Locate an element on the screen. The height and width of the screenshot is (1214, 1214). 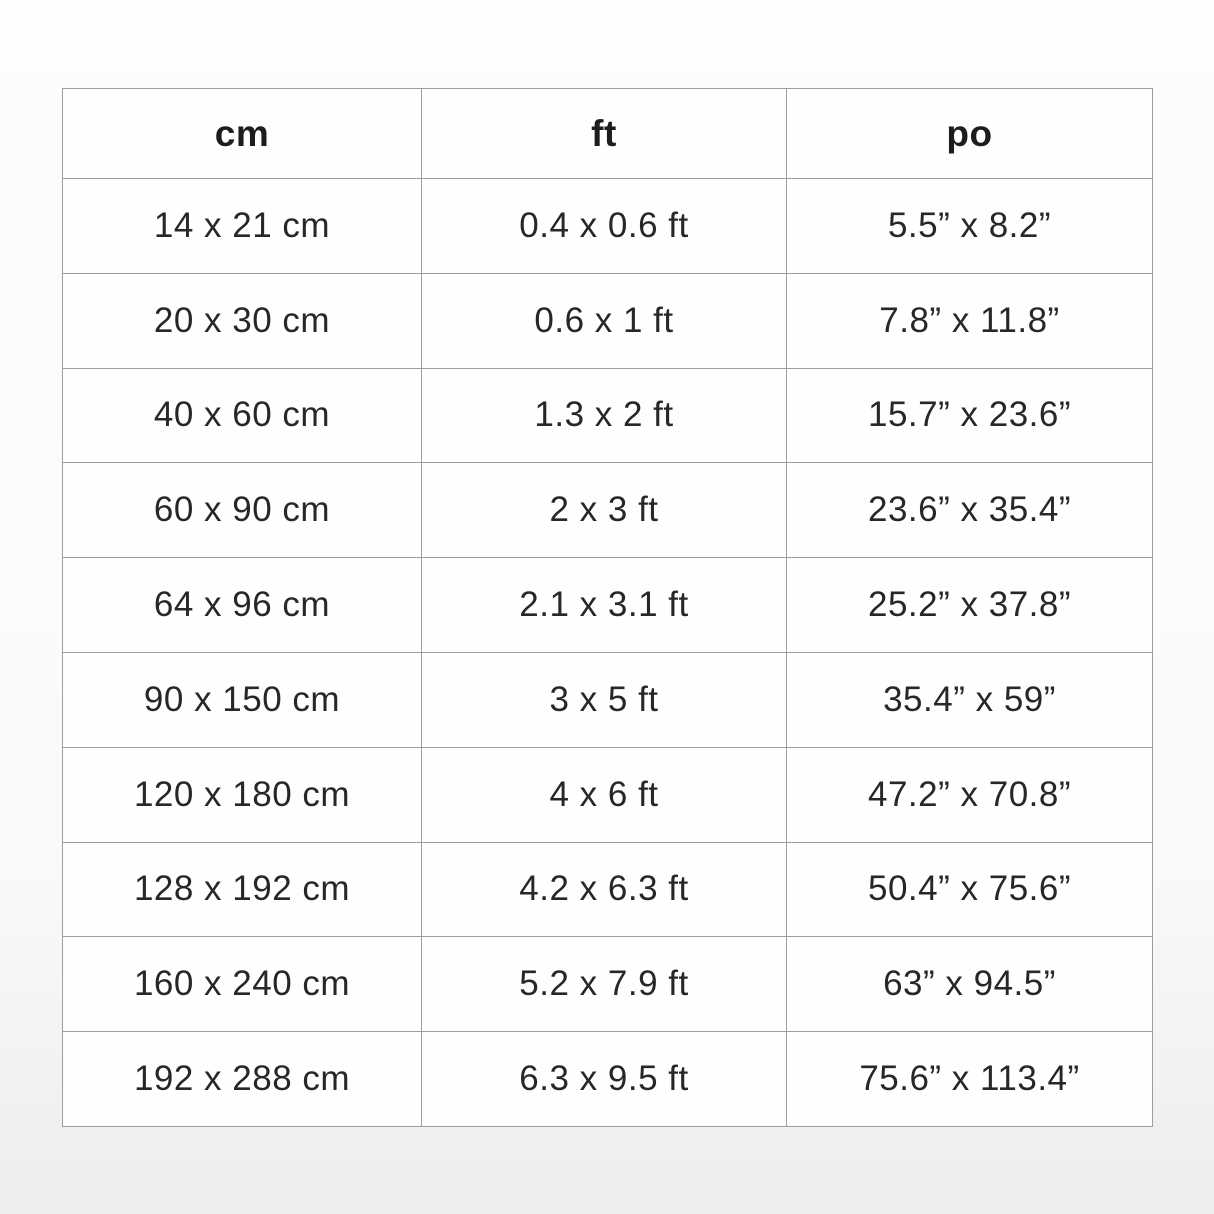
table-cell: 15.7” x 23.6” is located at coordinates (969, 415).